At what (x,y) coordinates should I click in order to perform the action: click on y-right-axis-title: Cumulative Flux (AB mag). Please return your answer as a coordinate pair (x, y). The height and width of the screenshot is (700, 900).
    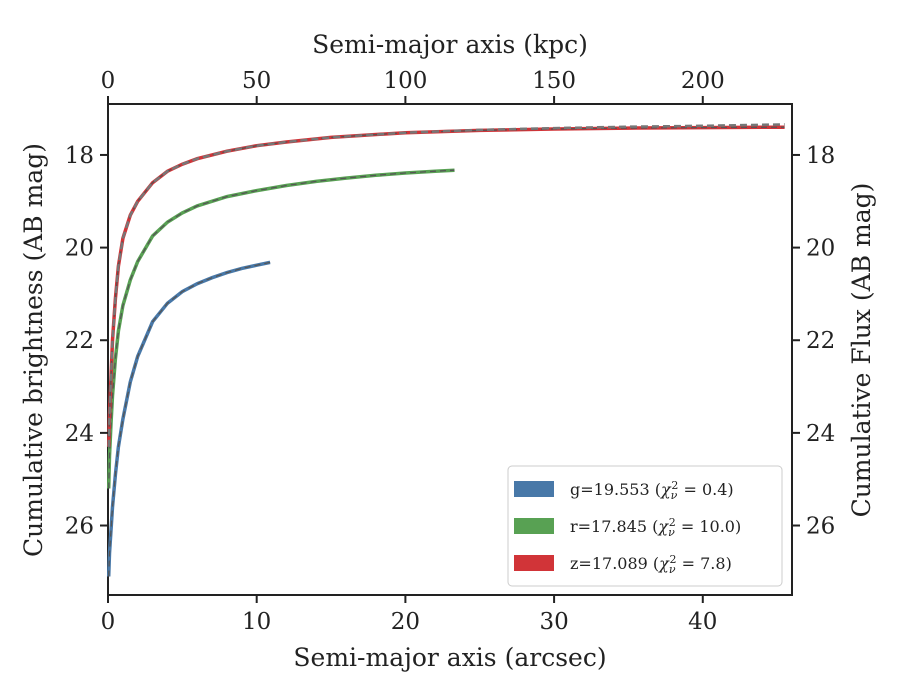
    Looking at the image, I should click on (861, 350).